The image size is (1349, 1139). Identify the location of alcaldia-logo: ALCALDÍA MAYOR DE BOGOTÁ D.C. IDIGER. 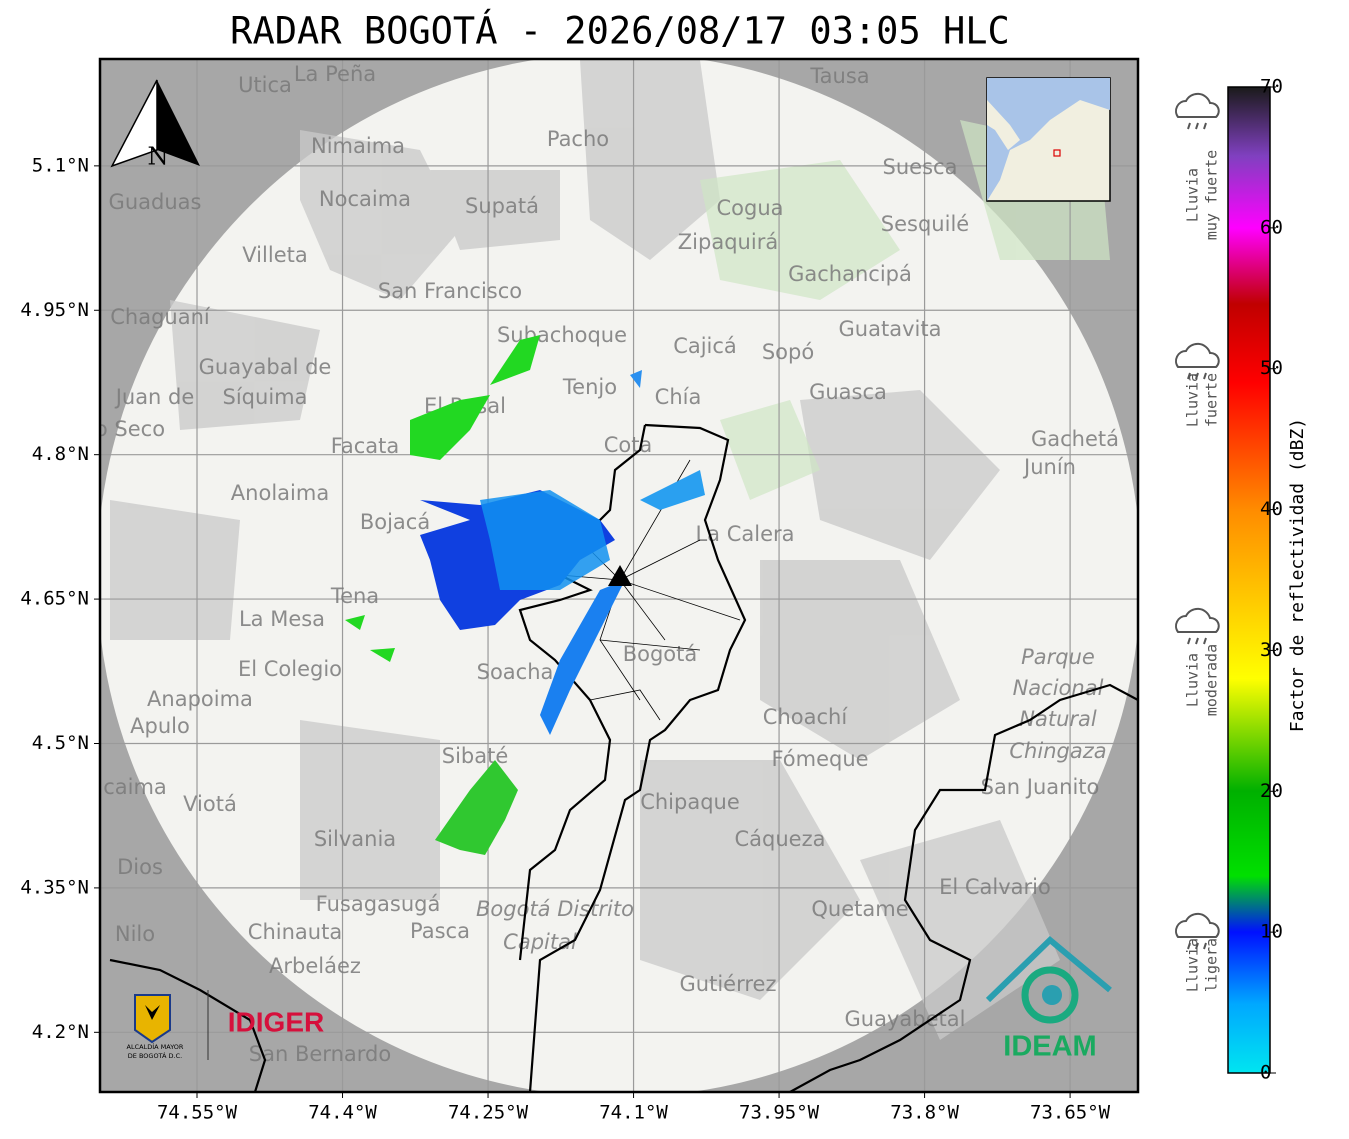
(225, 1025).